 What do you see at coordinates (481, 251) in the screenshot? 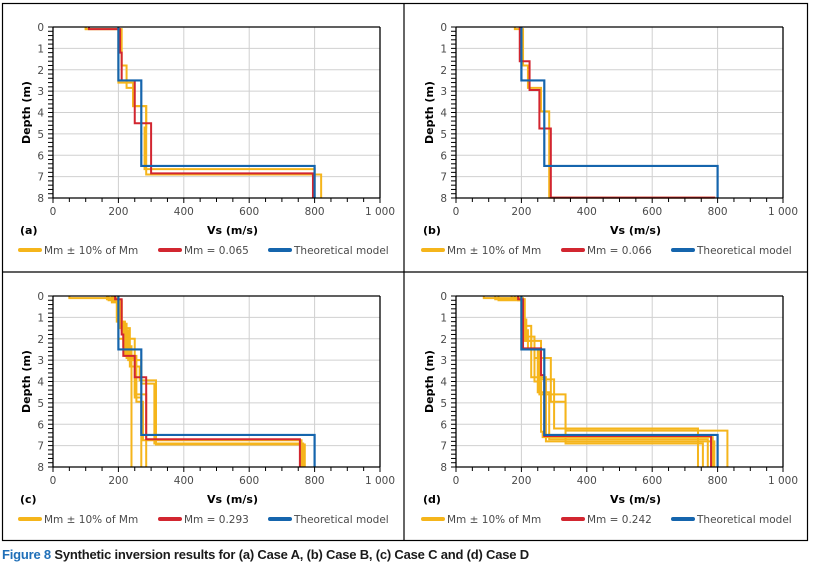
I see `legend-item-range: Mm ± 10% of Mm` at bounding box center [481, 251].